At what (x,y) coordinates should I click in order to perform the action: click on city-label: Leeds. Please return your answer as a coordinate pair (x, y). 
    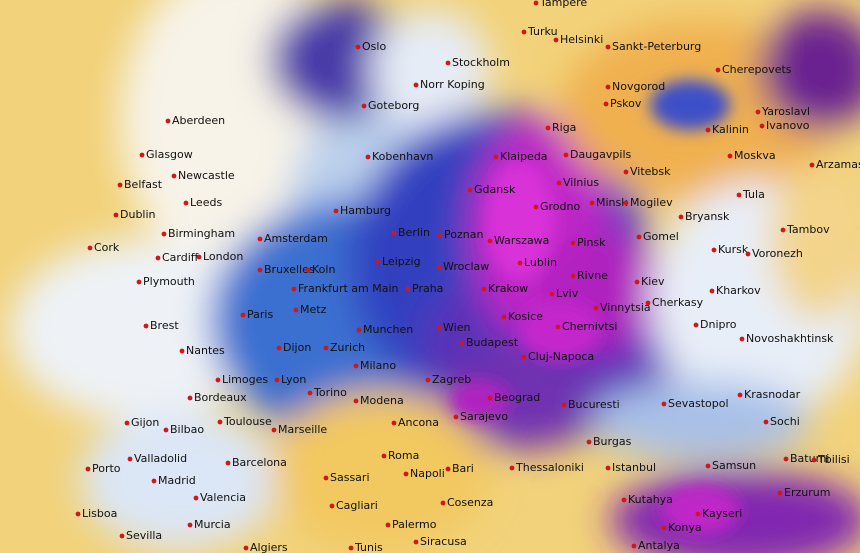
    Looking at the image, I should click on (206, 202).